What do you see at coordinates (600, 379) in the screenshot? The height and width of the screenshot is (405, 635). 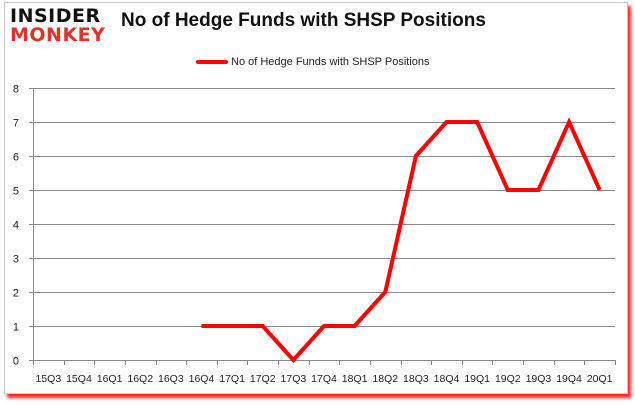 I see `x-tick-label: 20Q1` at bounding box center [600, 379].